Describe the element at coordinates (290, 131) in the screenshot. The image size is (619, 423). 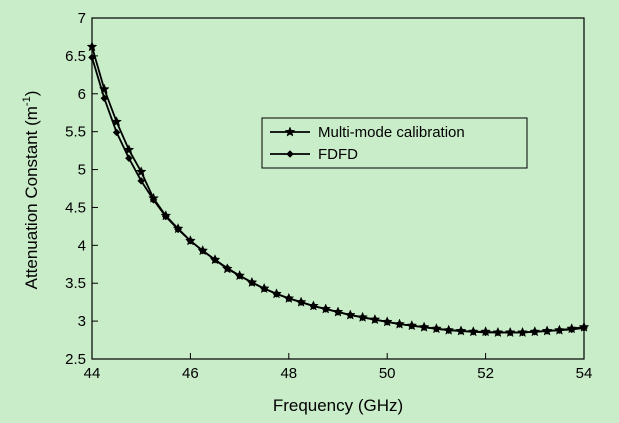
I see `legend-marker-multi-mode` at that location.